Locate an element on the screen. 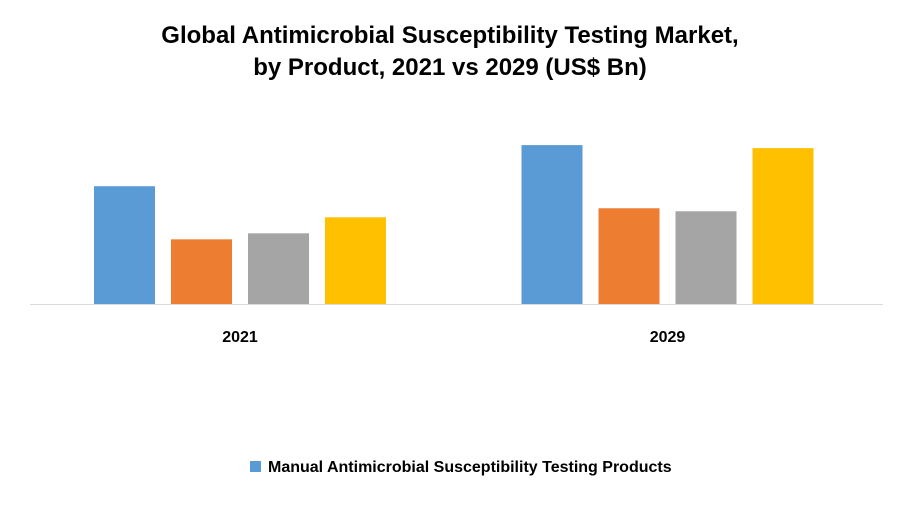 The image size is (900, 525). bar-series-2-2021 is located at coordinates (201, 272).